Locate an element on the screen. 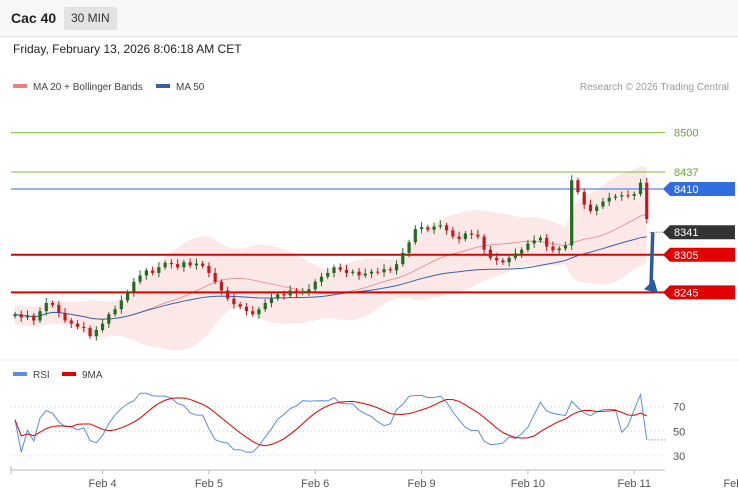  instrument-title: Cac 40 is located at coordinates (34, 18).